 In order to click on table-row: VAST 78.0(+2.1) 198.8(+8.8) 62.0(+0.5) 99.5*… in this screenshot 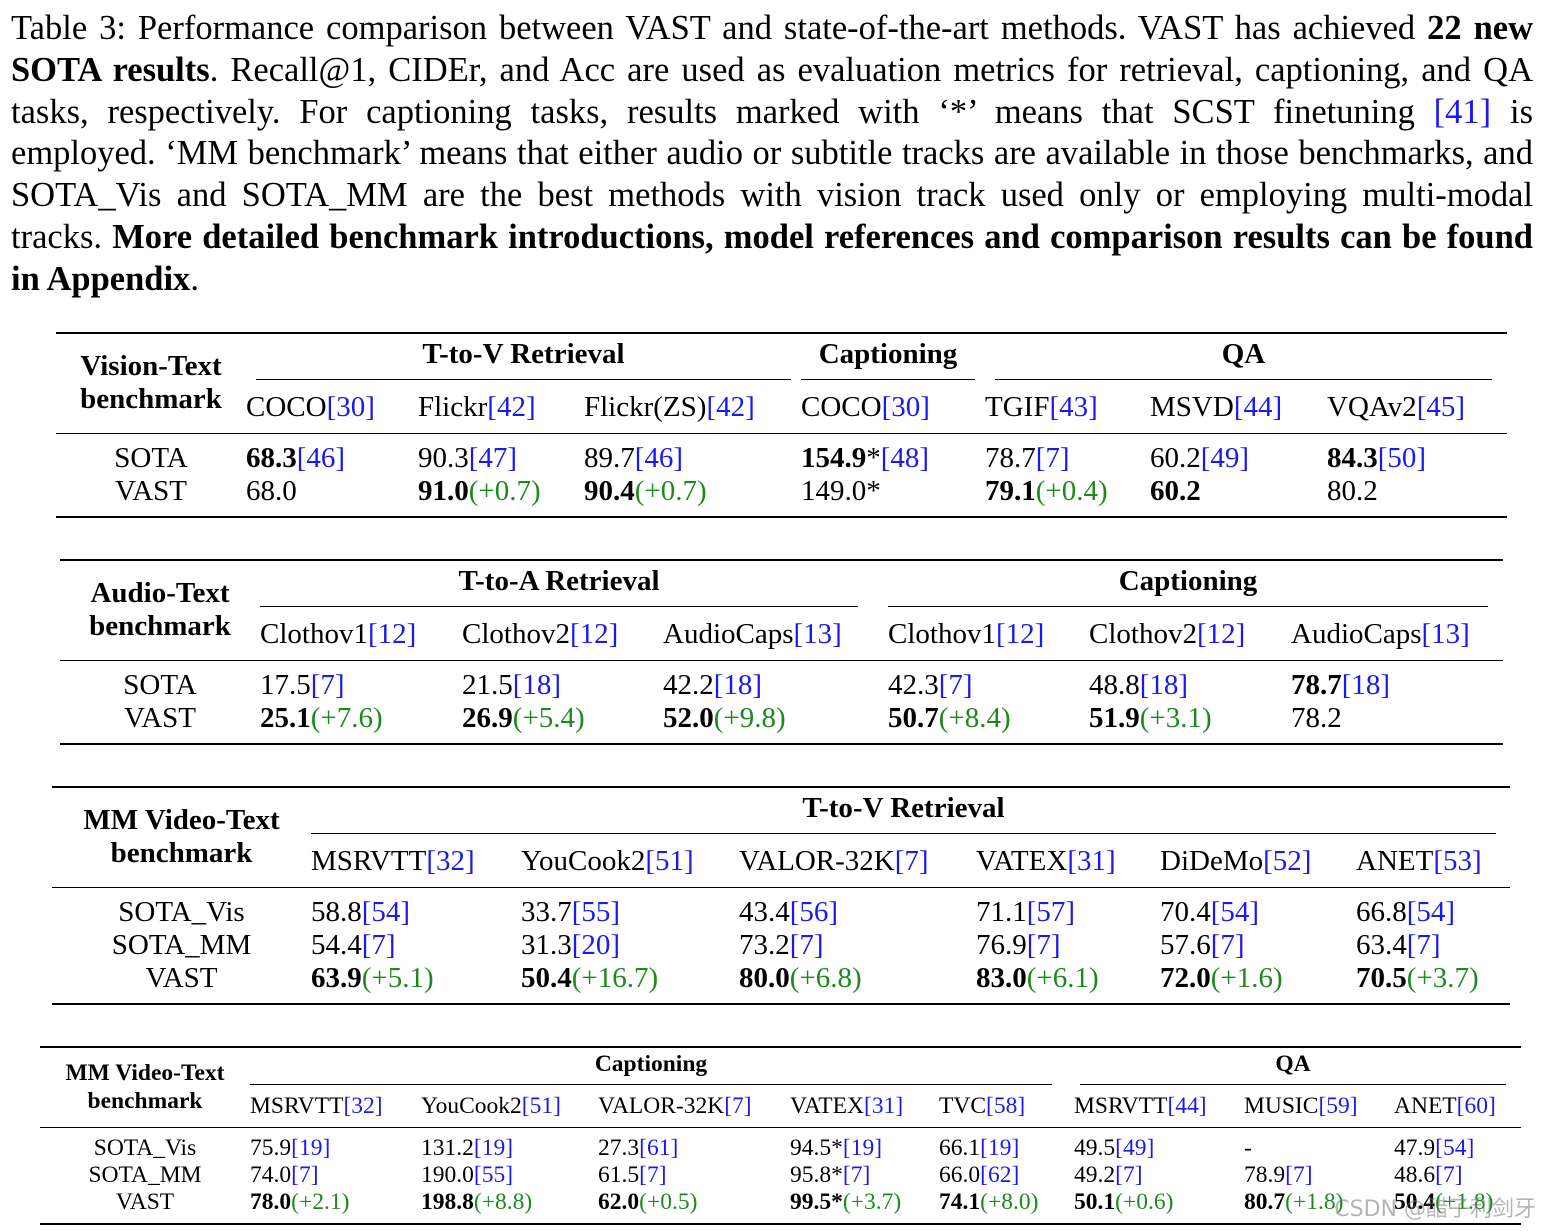, I will do `click(780, 1207)`.